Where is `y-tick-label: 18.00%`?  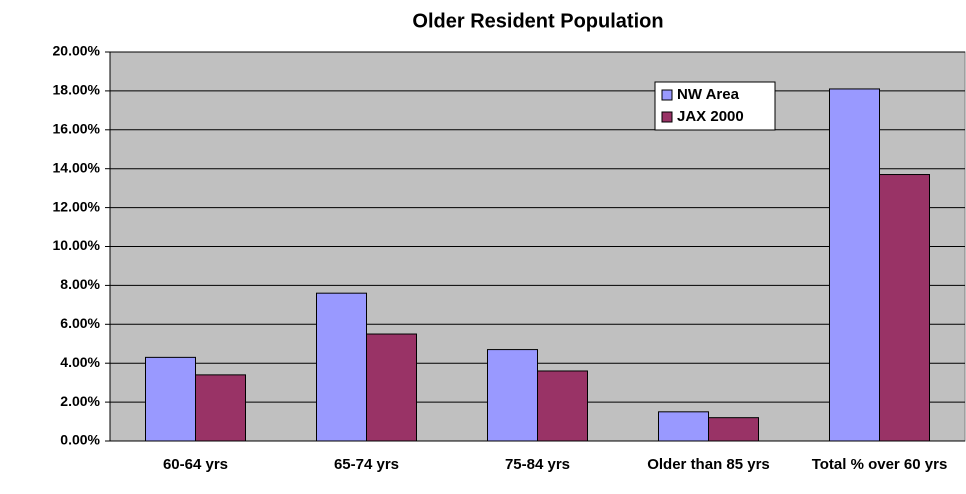
y-tick-label: 18.00% is located at coordinates (77, 90).